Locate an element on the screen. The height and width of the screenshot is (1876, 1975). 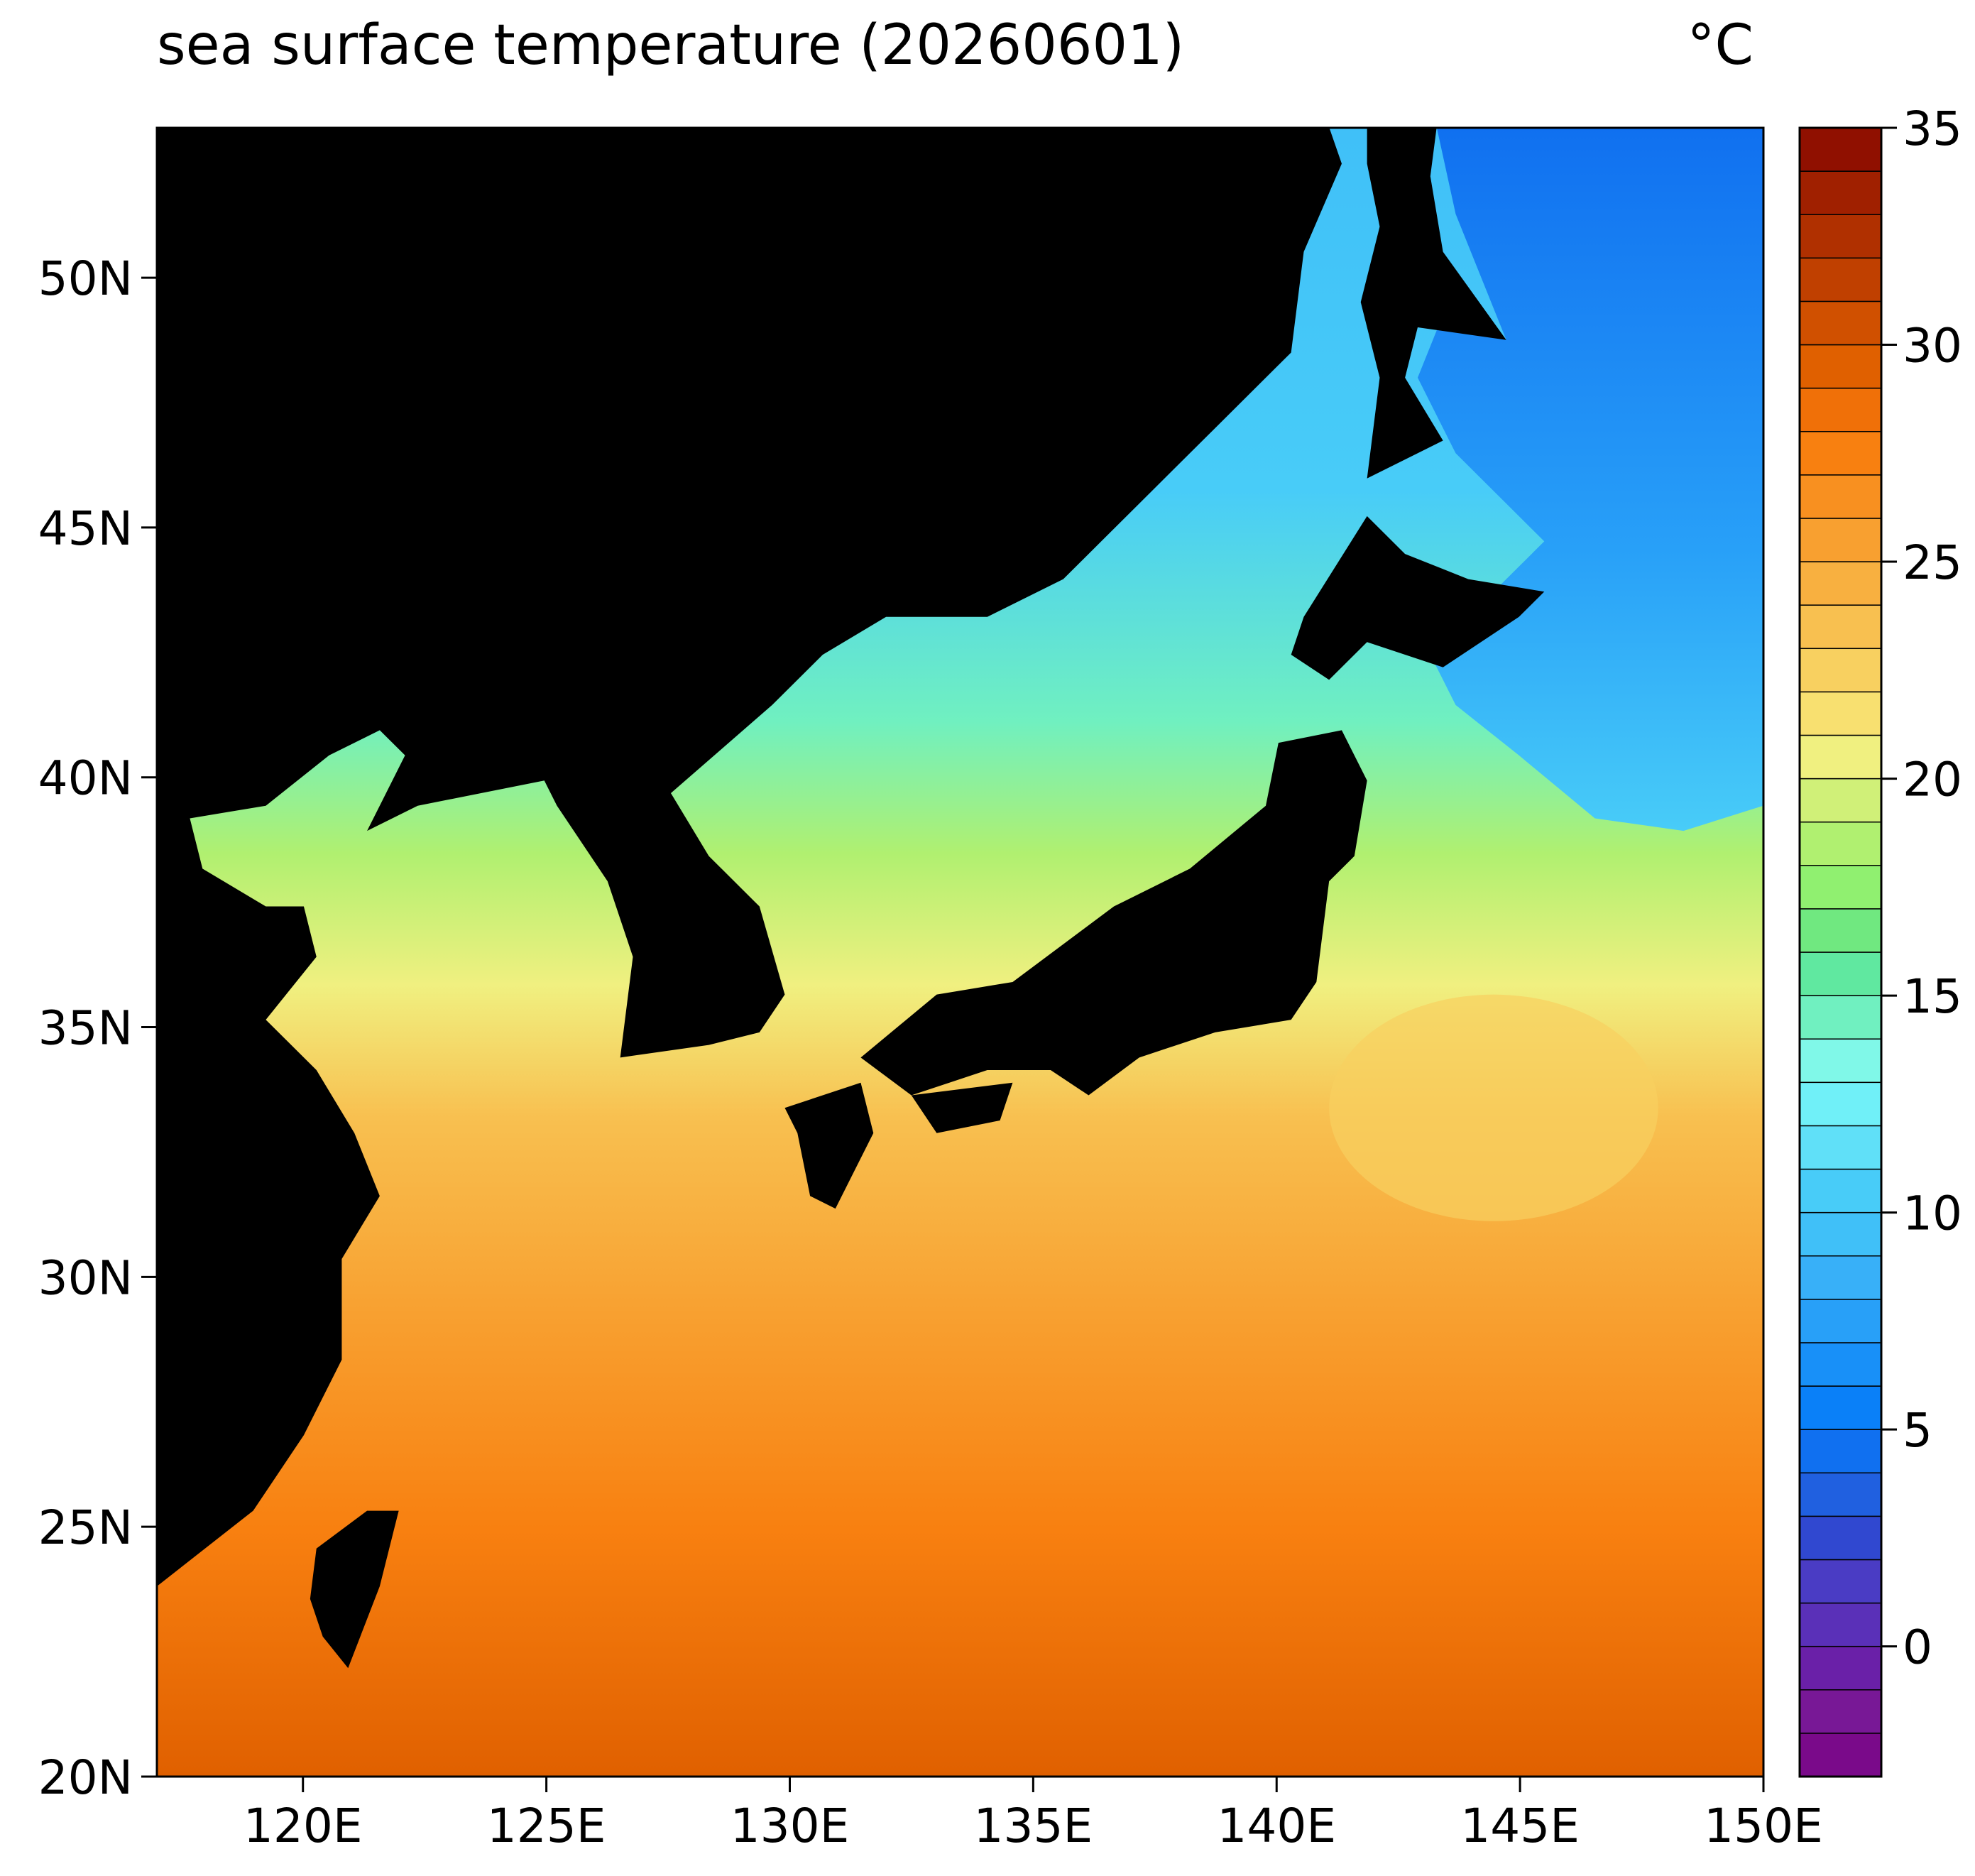
y-tick-label: 20N is located at coordinates (85, 1777).